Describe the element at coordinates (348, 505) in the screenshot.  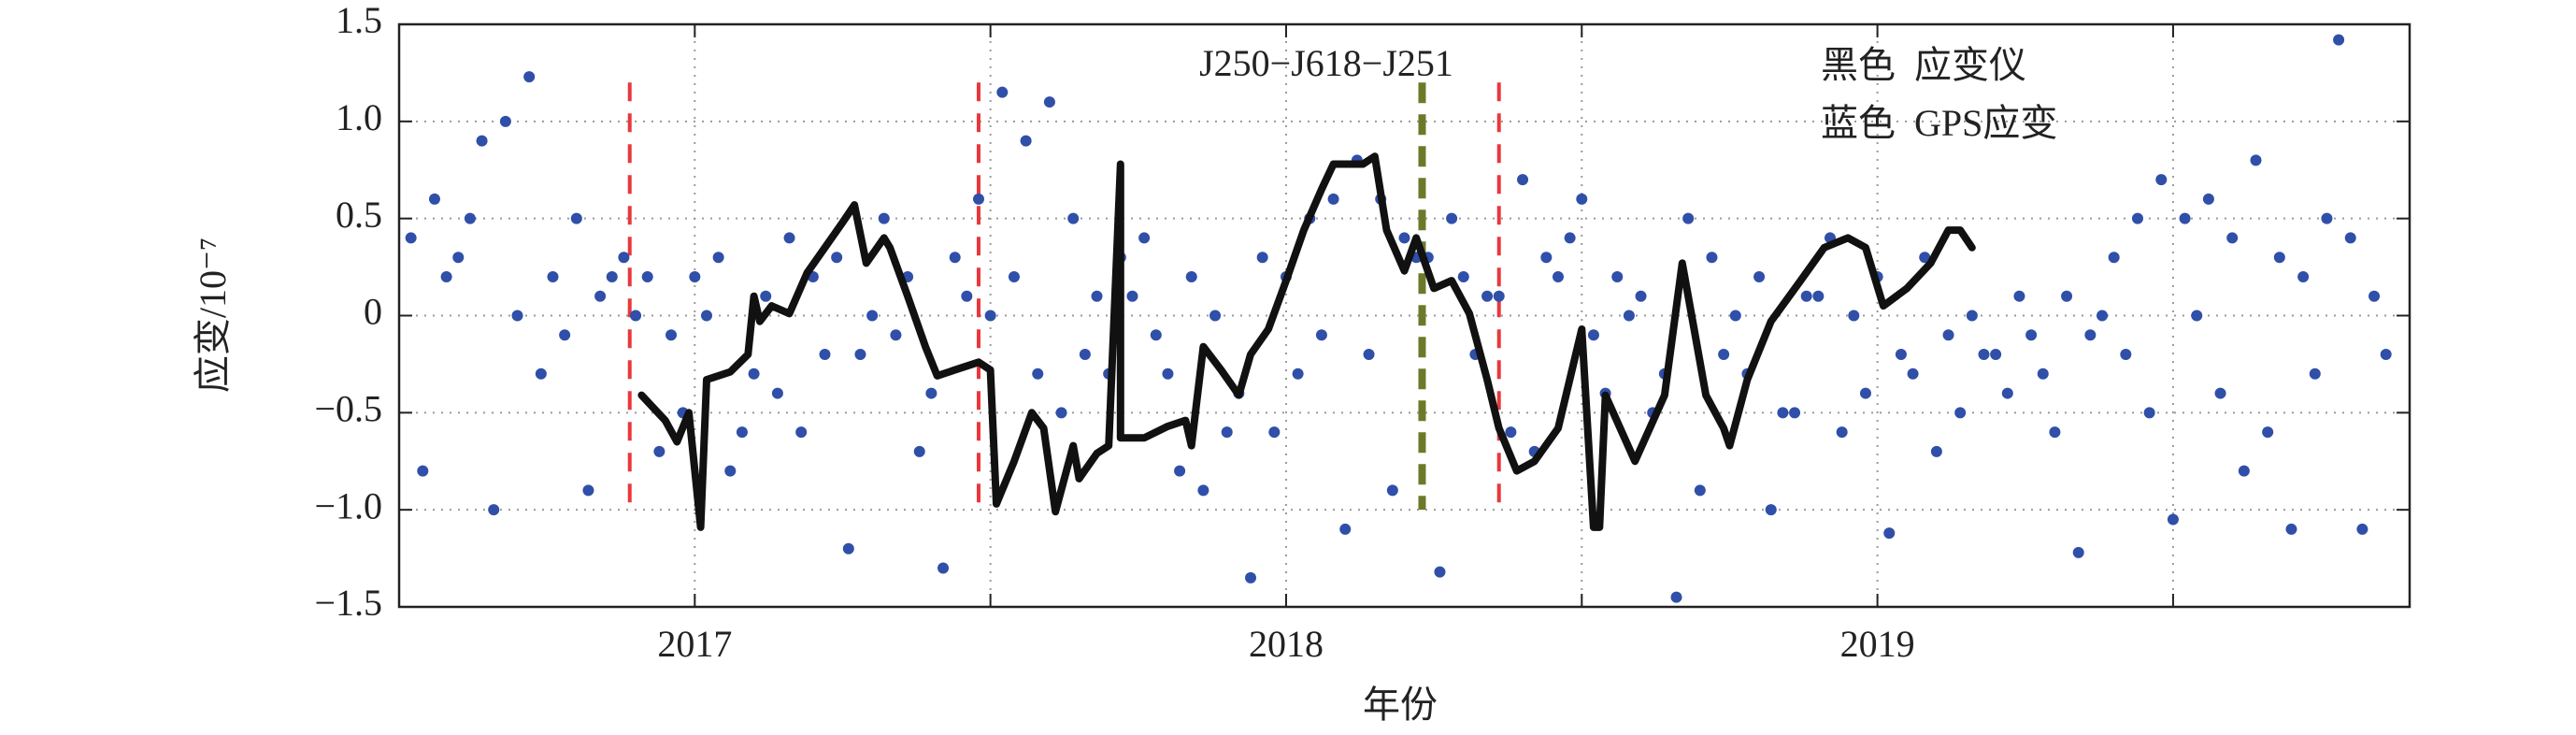
I see `y-tick-label: −1.0` at that location.